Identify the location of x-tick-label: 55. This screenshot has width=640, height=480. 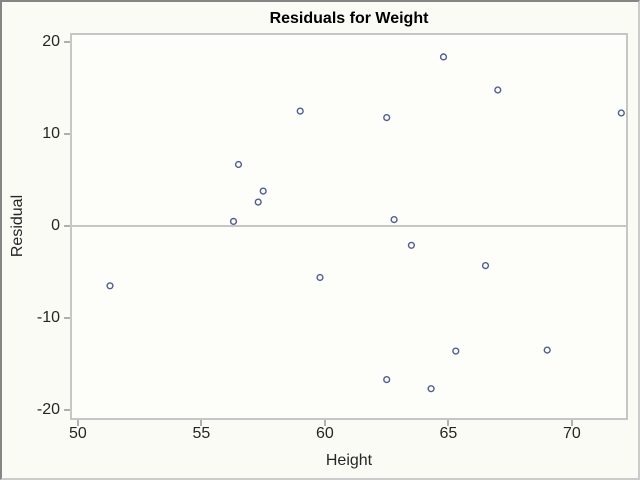
(201, 433).